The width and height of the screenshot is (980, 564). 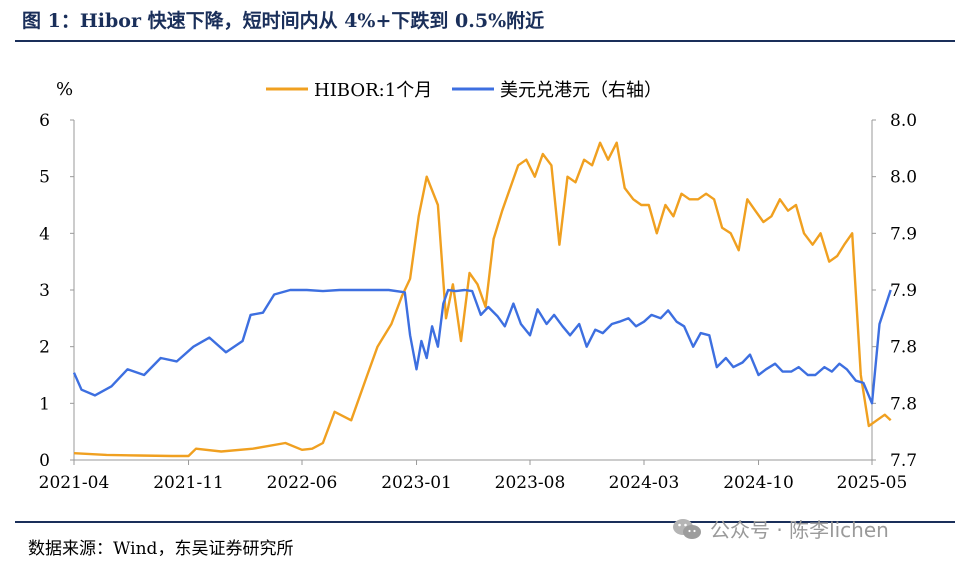 I want to click on y-tick-label: 3, so click(x=44, y=291).